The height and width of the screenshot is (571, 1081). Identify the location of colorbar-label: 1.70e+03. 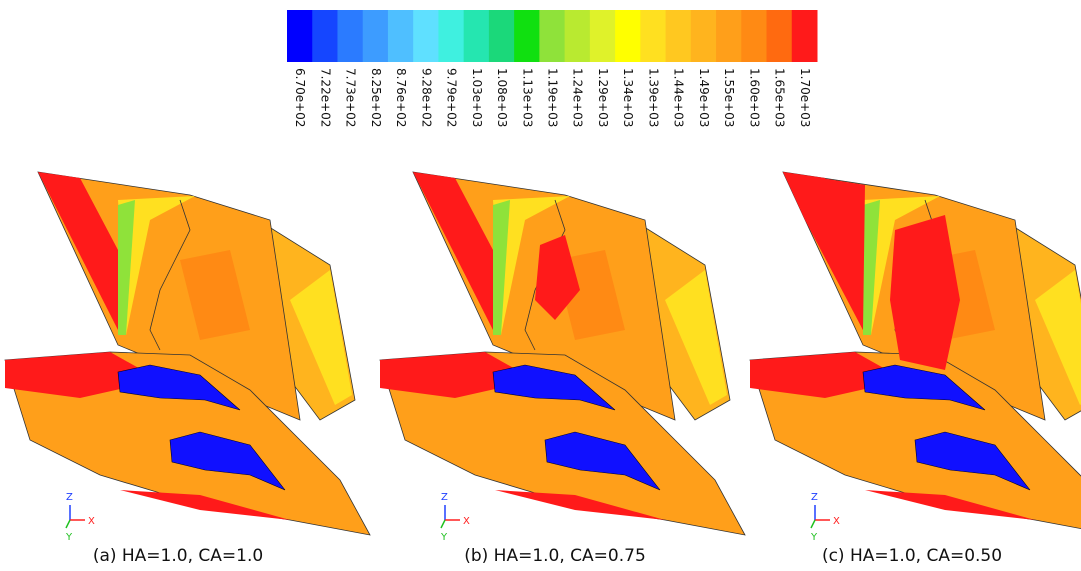
(805, 97).